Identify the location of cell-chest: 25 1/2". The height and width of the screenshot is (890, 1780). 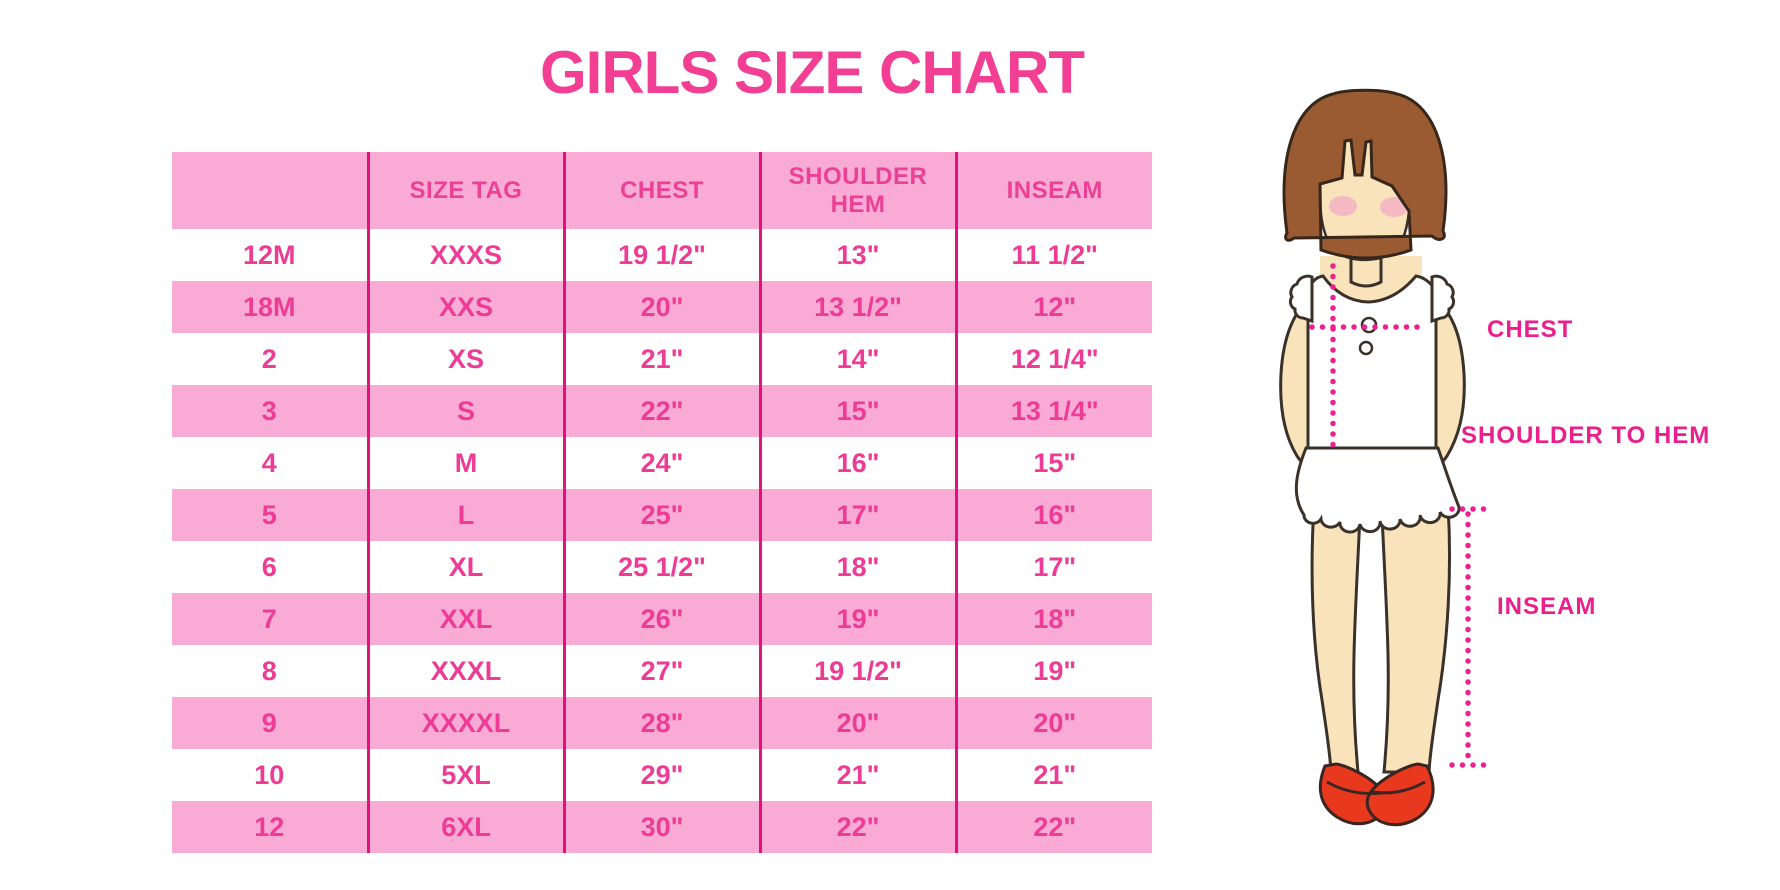
(661, 567).